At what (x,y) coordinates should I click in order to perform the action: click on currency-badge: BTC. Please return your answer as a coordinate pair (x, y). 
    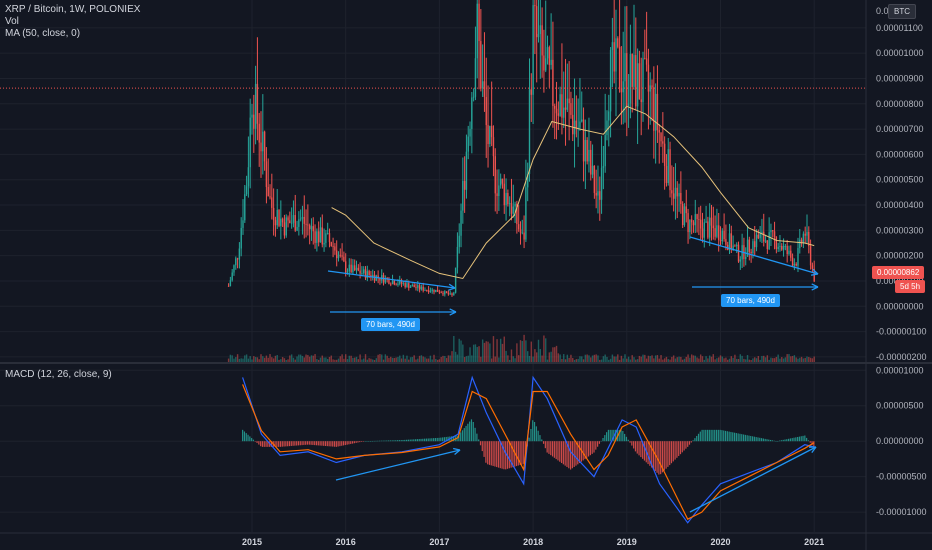
    Looking at the image, I should click on (902, 11).